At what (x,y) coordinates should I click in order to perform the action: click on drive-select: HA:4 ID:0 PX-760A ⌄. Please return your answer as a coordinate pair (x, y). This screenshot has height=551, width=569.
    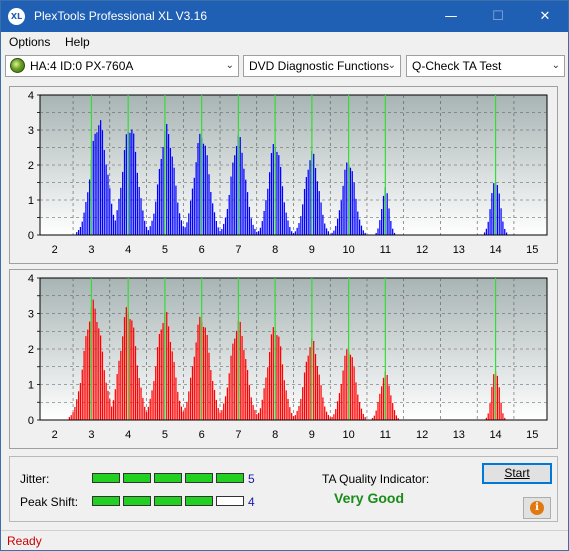
    Looking at the image, I should click on (122, 66).